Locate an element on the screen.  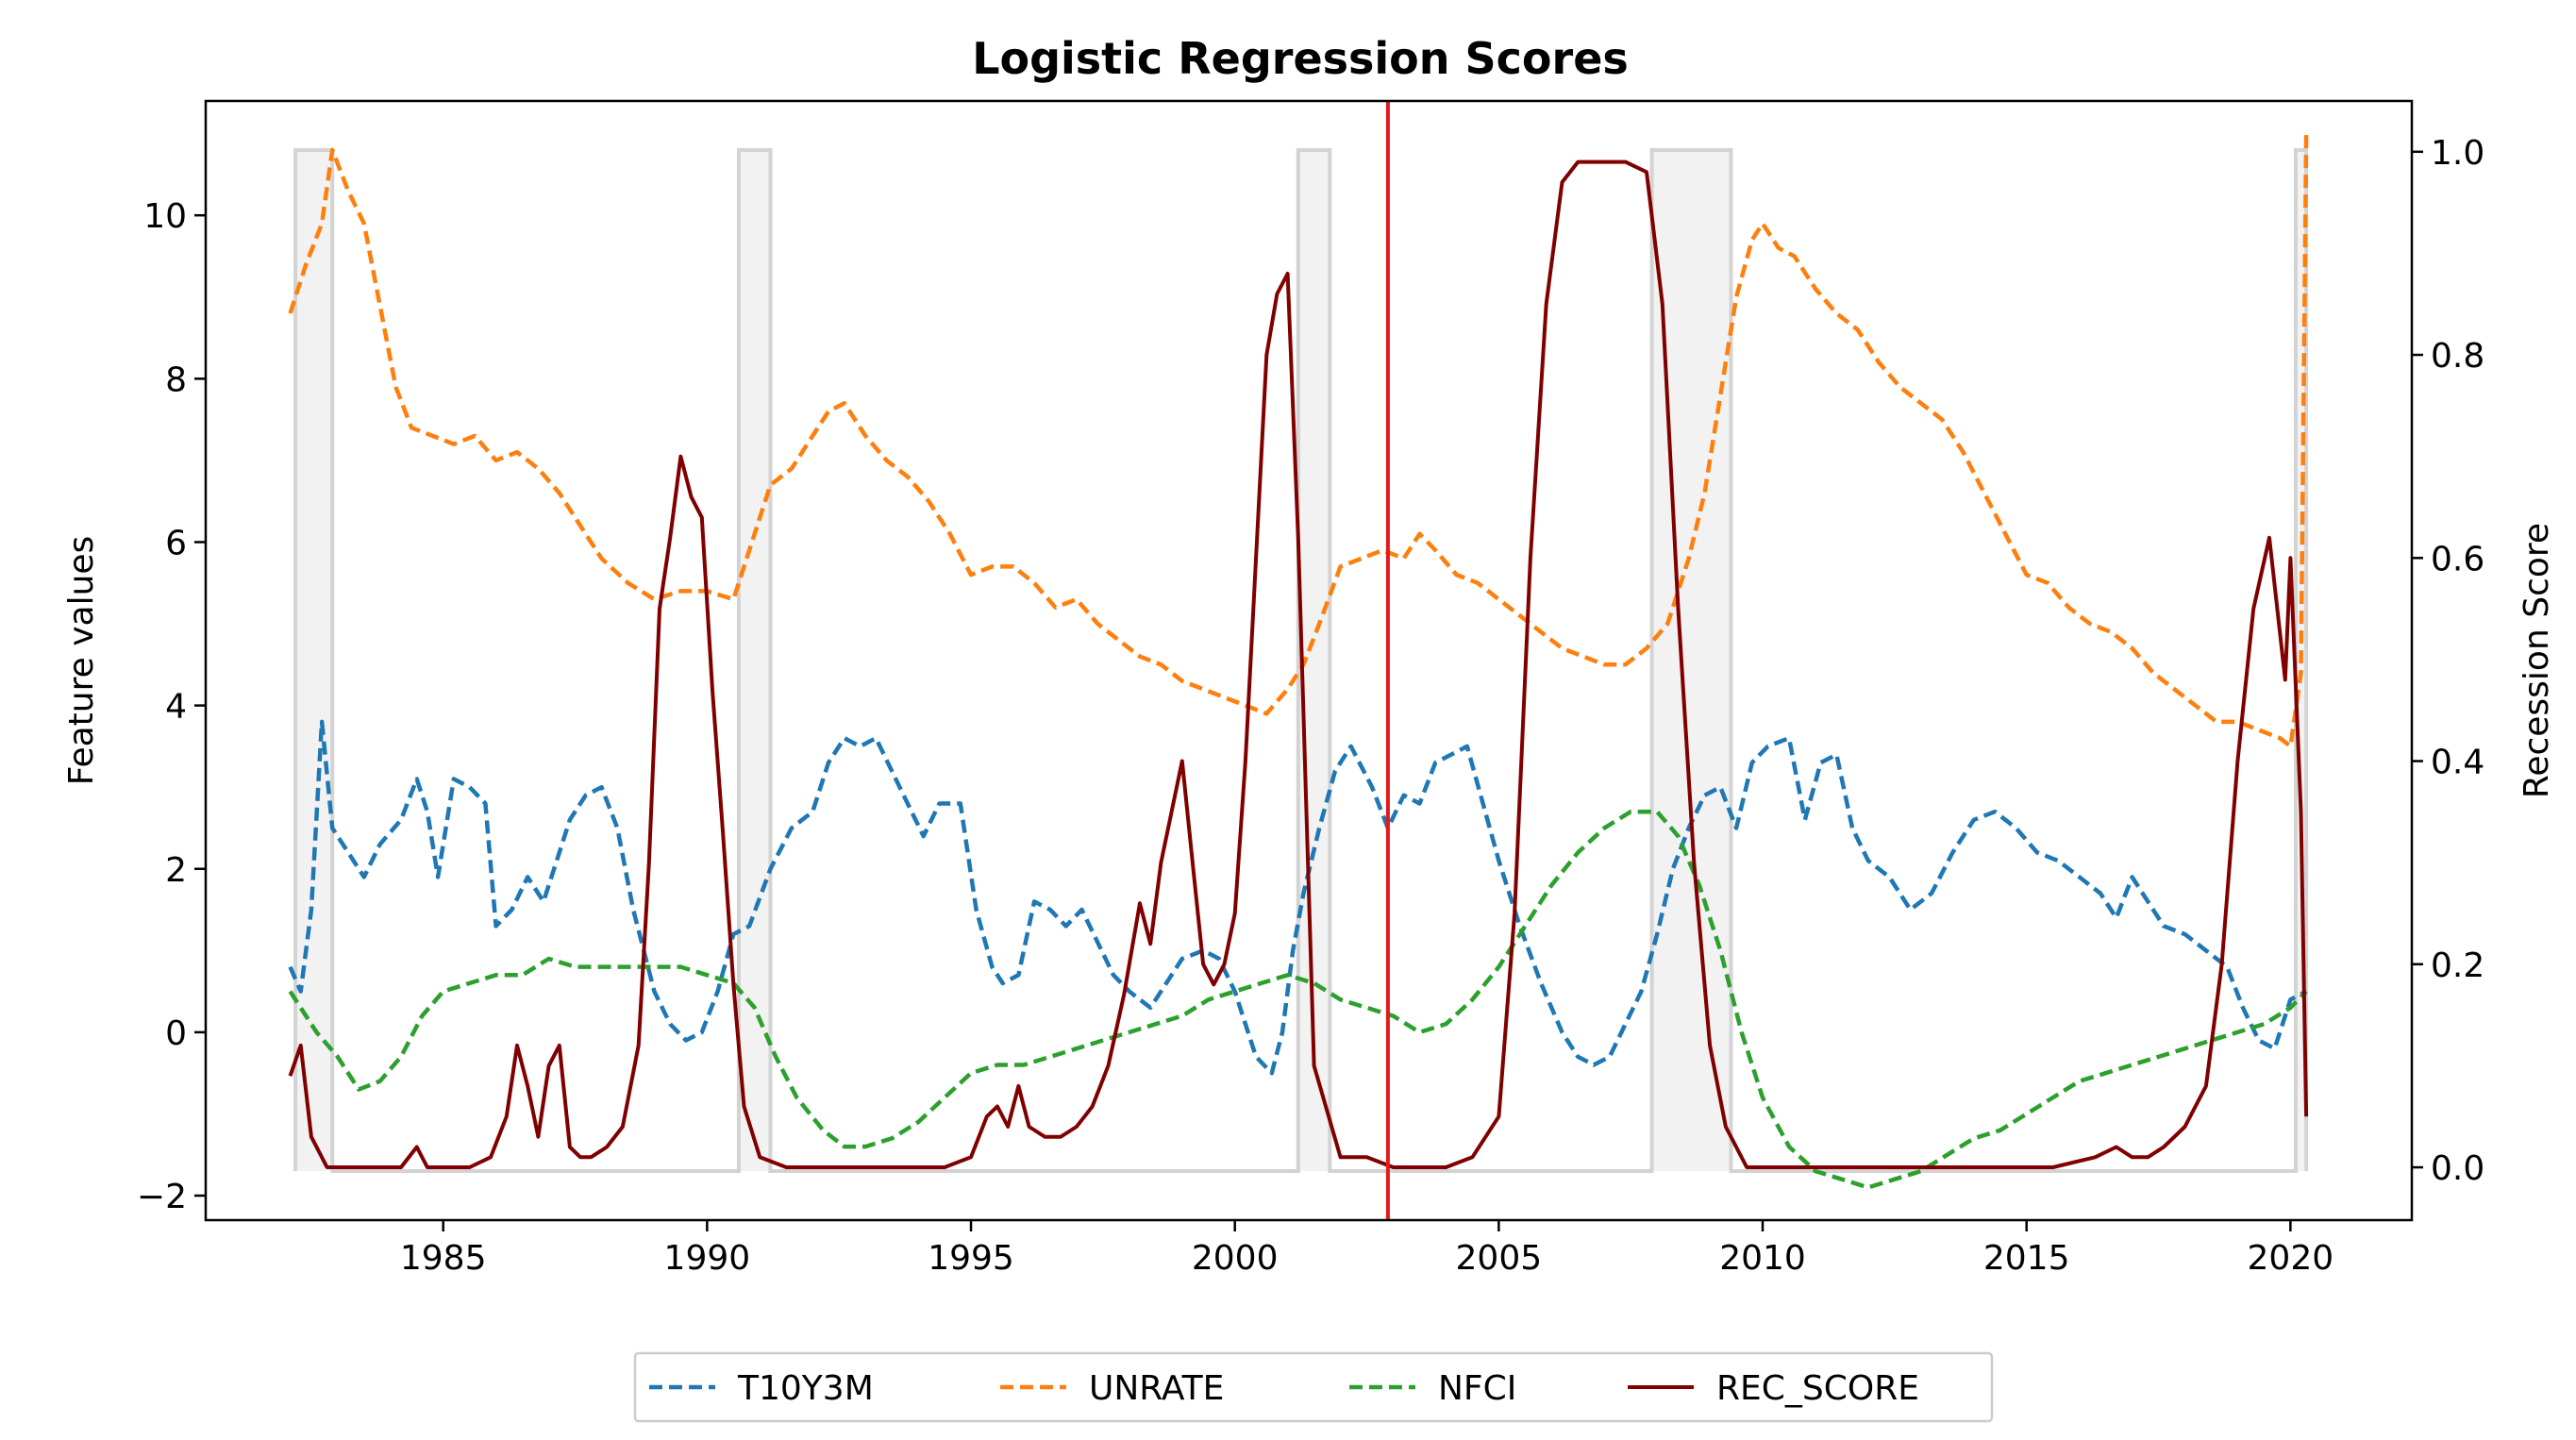
legend-label: NFCI is located at coordinates (1477, 1388).